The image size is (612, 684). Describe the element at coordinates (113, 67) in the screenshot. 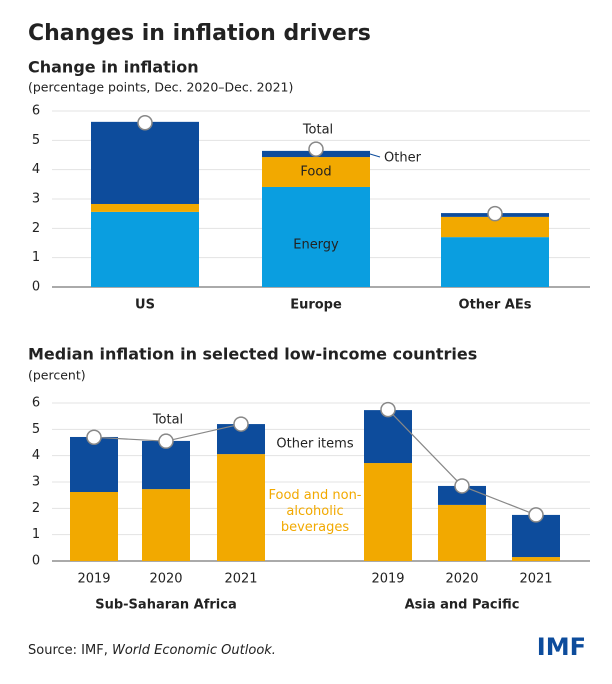

I see `chart-title: Change in inflation` at that location.